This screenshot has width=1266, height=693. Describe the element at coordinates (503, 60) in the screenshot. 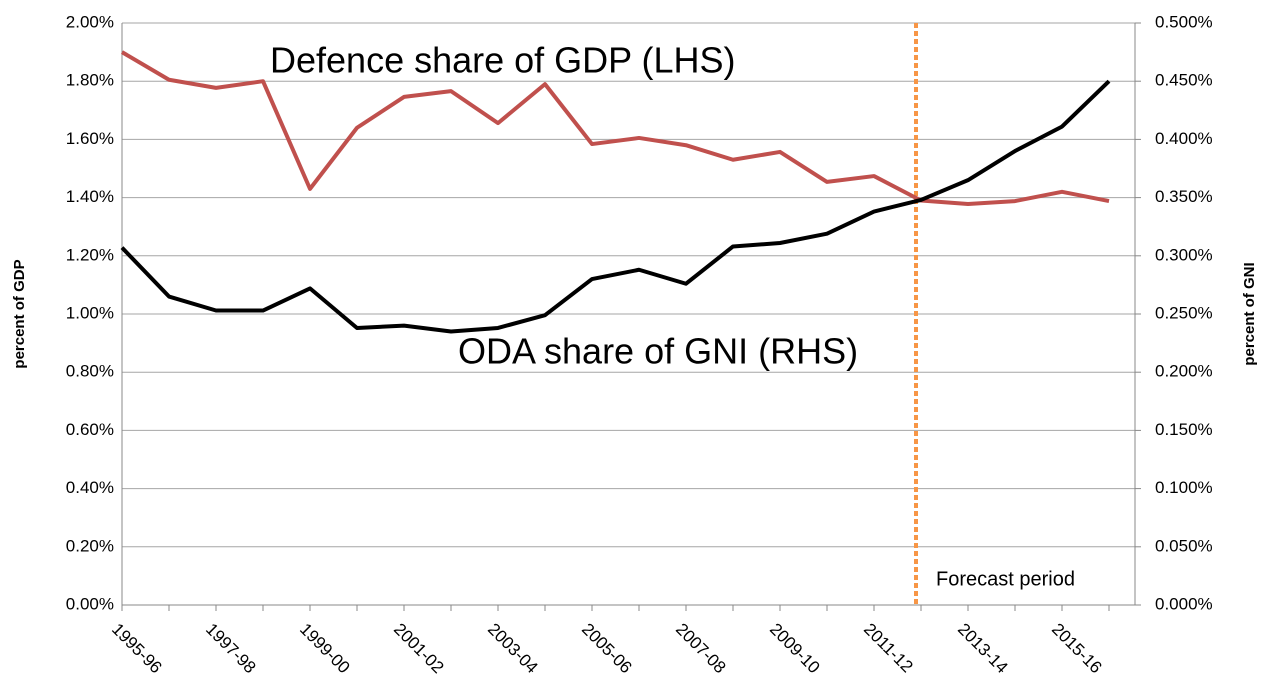

I see `annotation: Defence share of GDP (LHS)` at that location.